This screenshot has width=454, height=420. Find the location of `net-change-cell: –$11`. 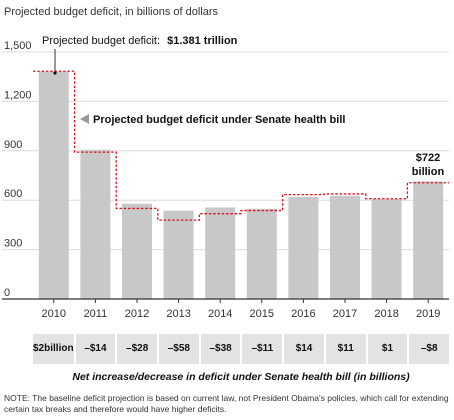

net-change-cell: –$11 is located at coordinates (262, 349).